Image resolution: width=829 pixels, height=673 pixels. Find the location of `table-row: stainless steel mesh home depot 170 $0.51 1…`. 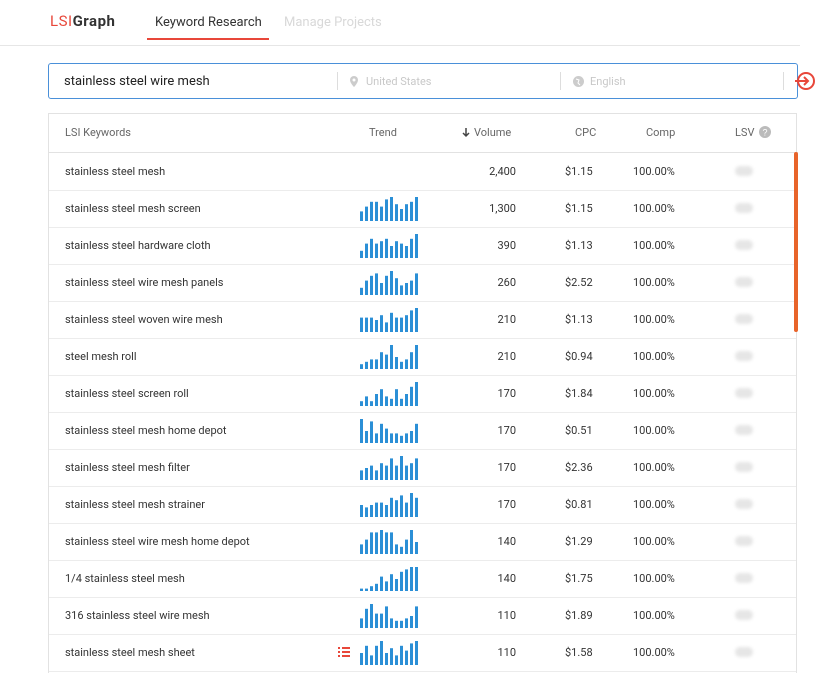

table-row: stainless steel mesh home depot 170 $0.51 1… is located at coordinates (422, 431).